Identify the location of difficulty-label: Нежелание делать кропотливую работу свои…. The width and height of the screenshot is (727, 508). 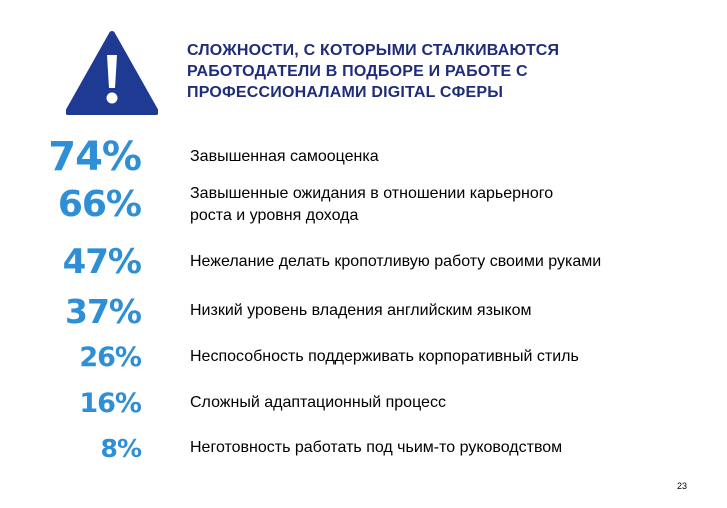
(440, 262).